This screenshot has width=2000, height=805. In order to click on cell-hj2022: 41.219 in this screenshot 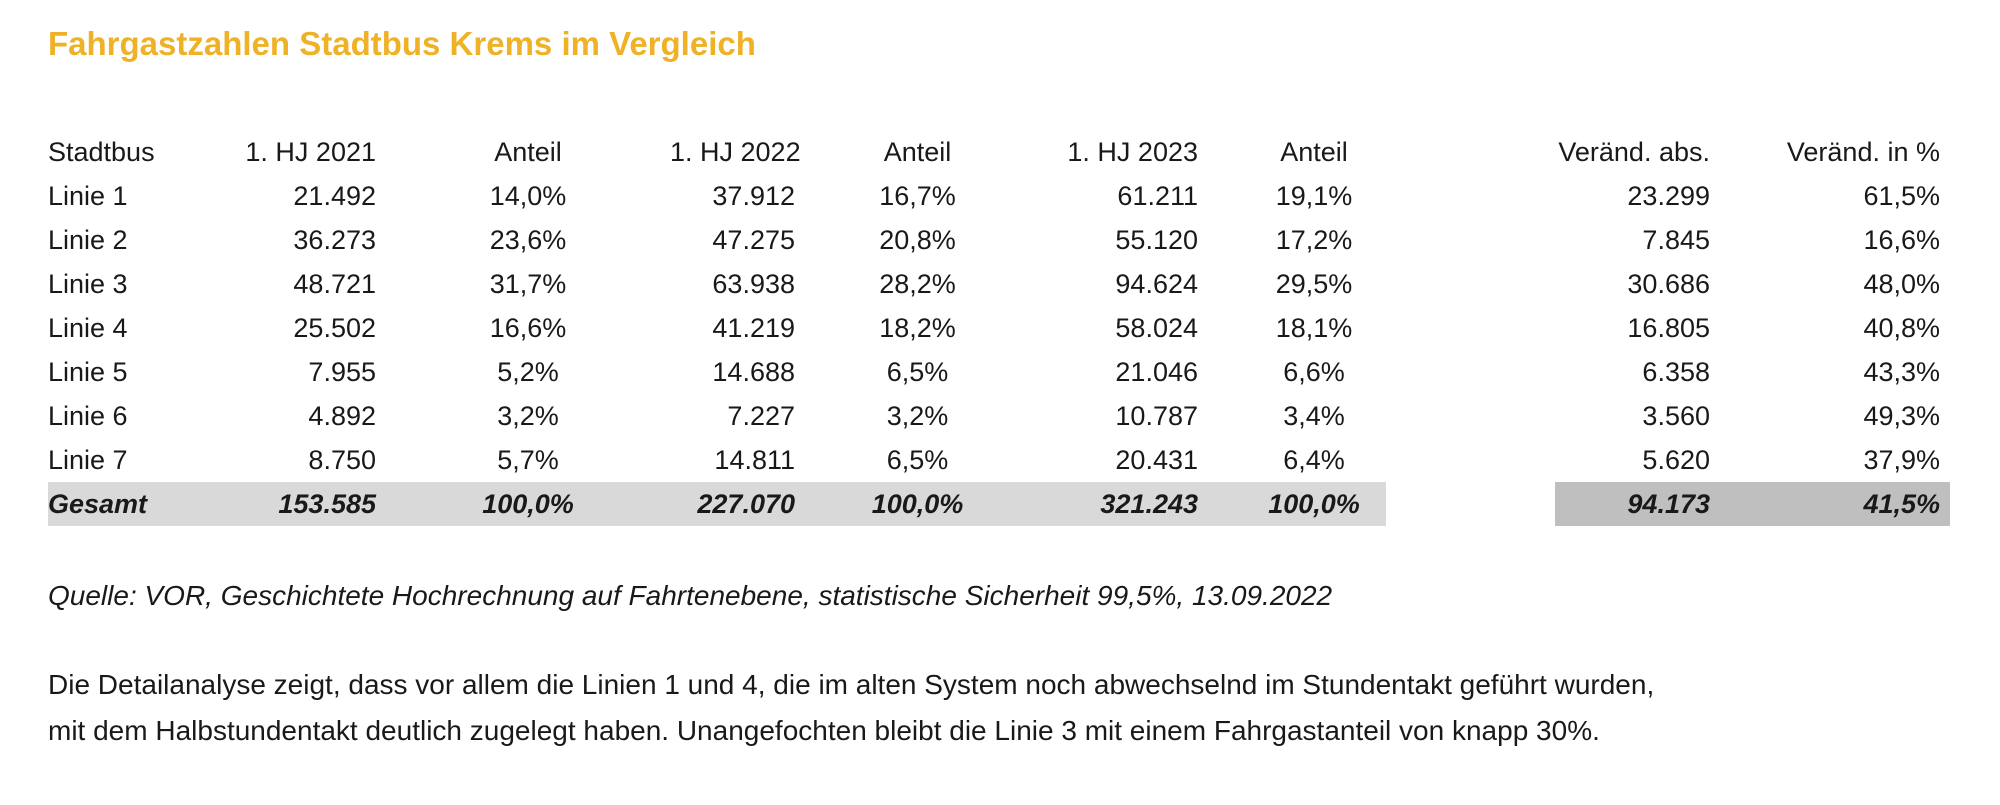, I will do `click(753, 327)`.